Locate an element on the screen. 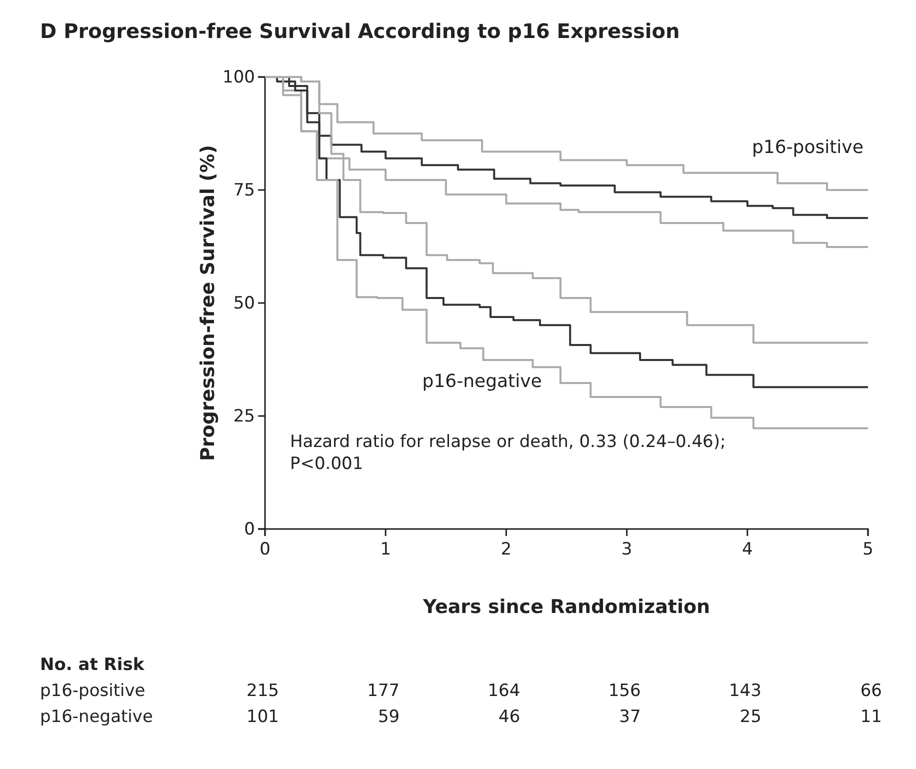 The image size is (916, 769). x-tick-label: 4 is located at coordinates (747, 549).